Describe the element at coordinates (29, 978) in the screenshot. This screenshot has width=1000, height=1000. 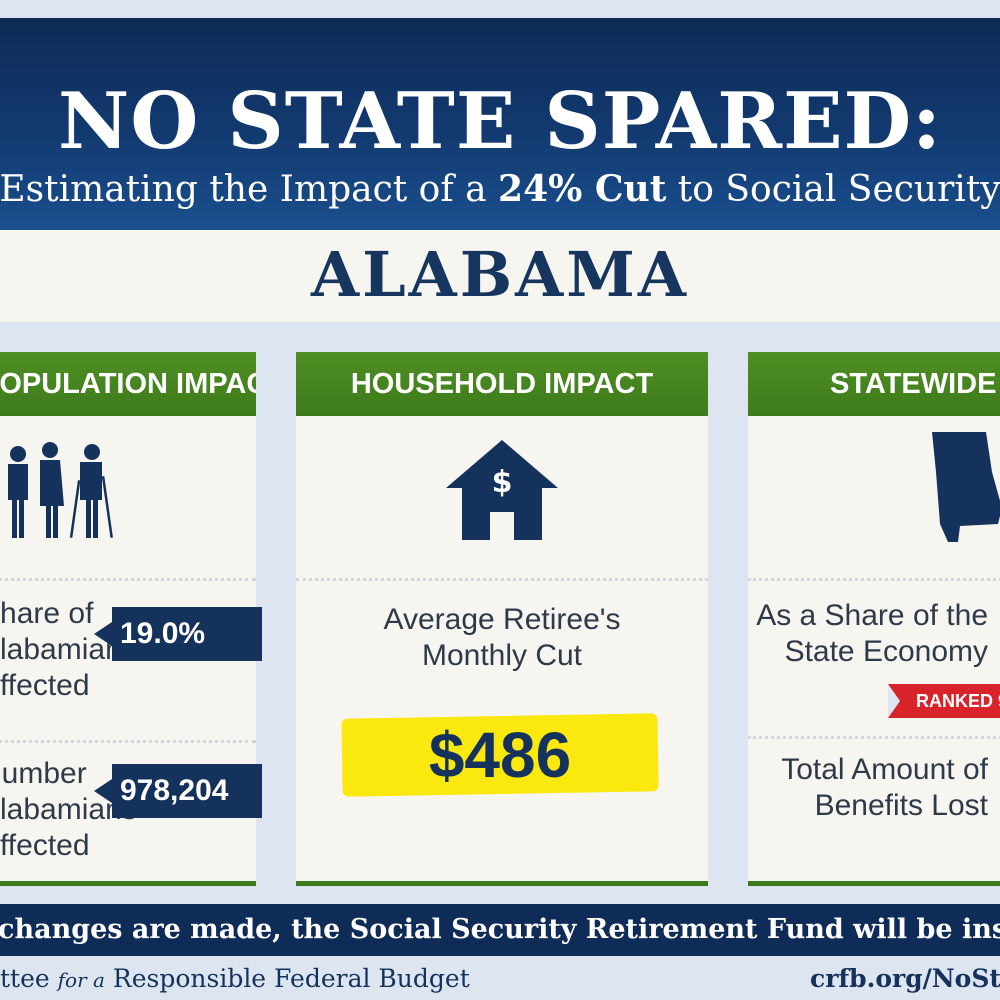
I see `org-text-start: ttee` at that location.